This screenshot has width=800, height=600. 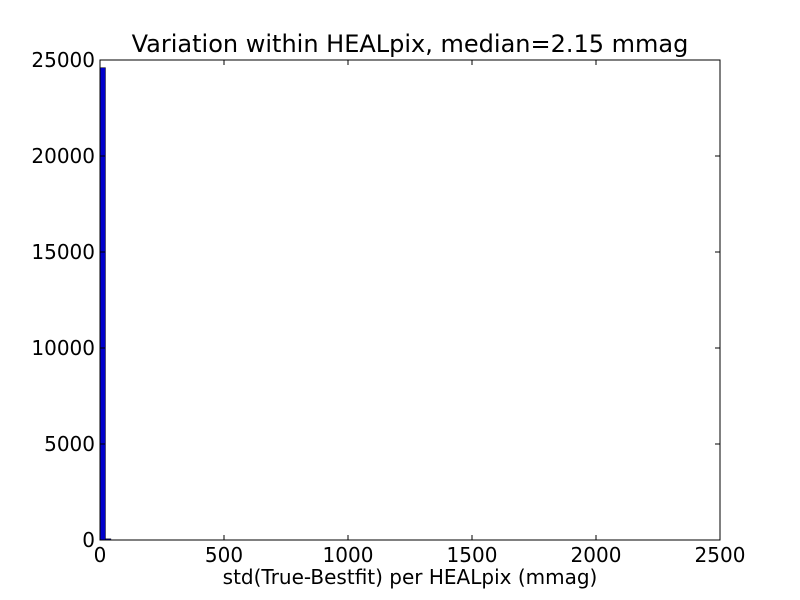 I want to click on x-tick-label-4: 2000, so click(x=596, y=555).